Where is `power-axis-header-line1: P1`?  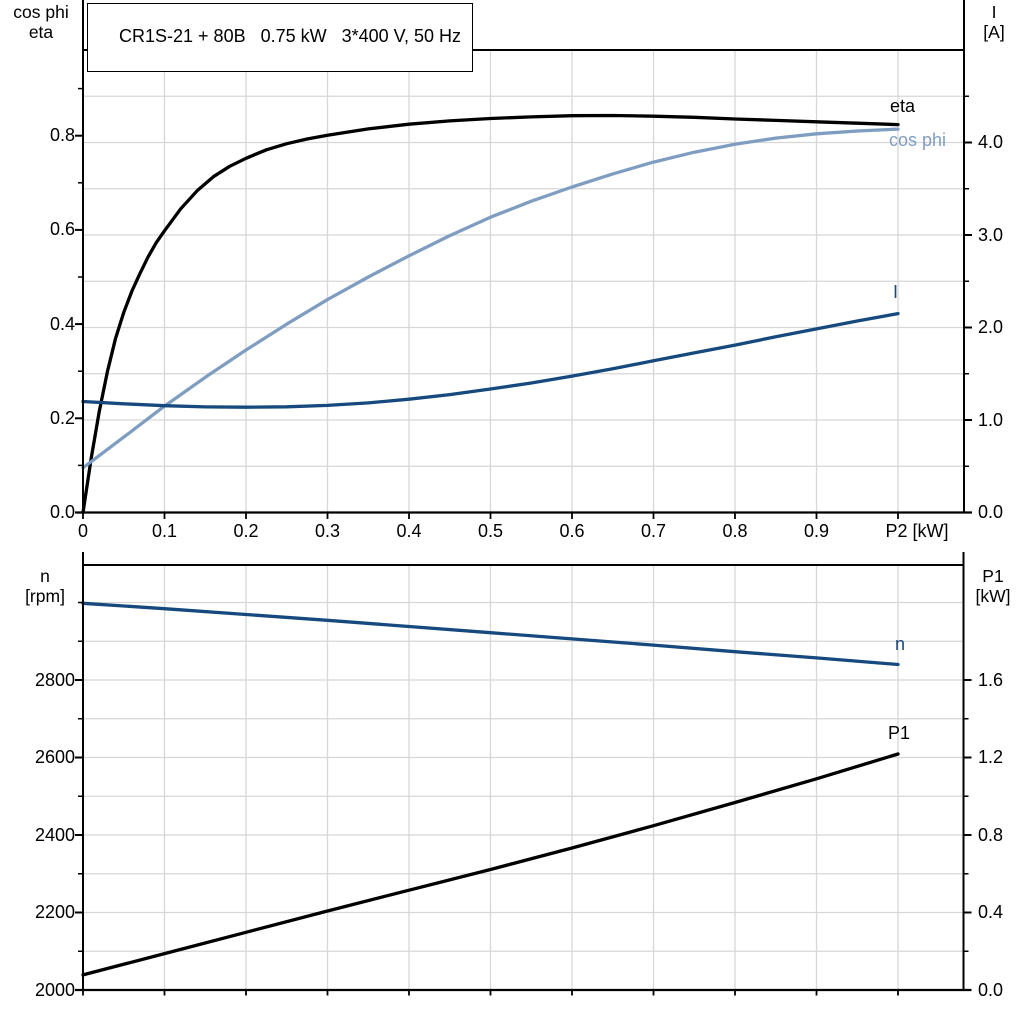
power-axis-header-line1: P1 is located at coordinates (993, 576).